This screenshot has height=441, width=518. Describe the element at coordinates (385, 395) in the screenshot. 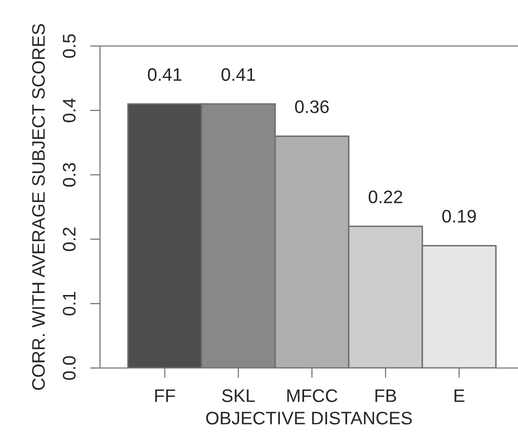

I see `x-tick-label: FB` at that location.